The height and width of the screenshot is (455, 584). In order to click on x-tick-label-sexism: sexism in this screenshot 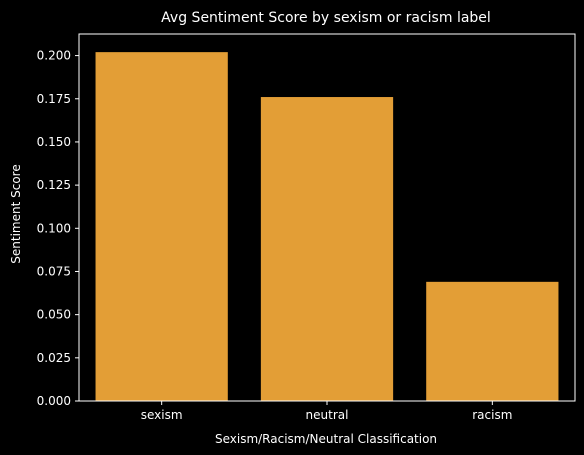, I will do `click(162, 415)`.